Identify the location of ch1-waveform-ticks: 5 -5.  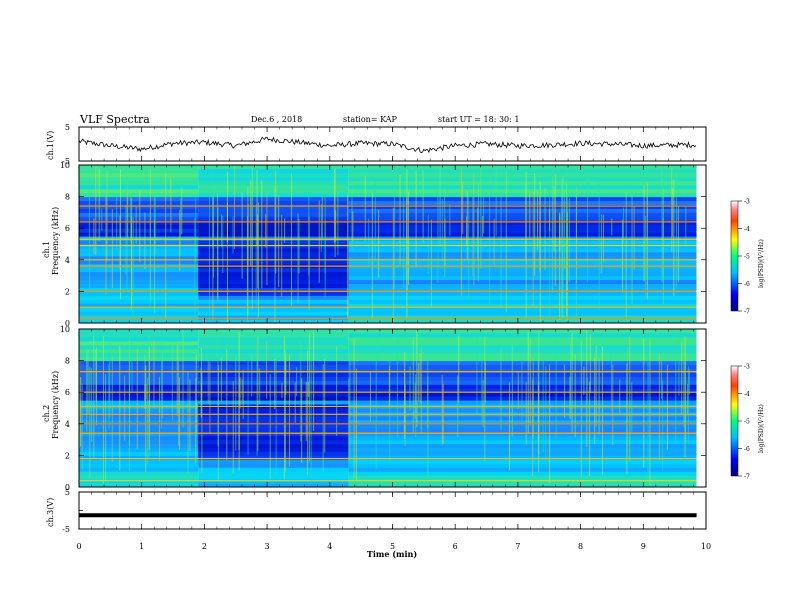
(66, 144).